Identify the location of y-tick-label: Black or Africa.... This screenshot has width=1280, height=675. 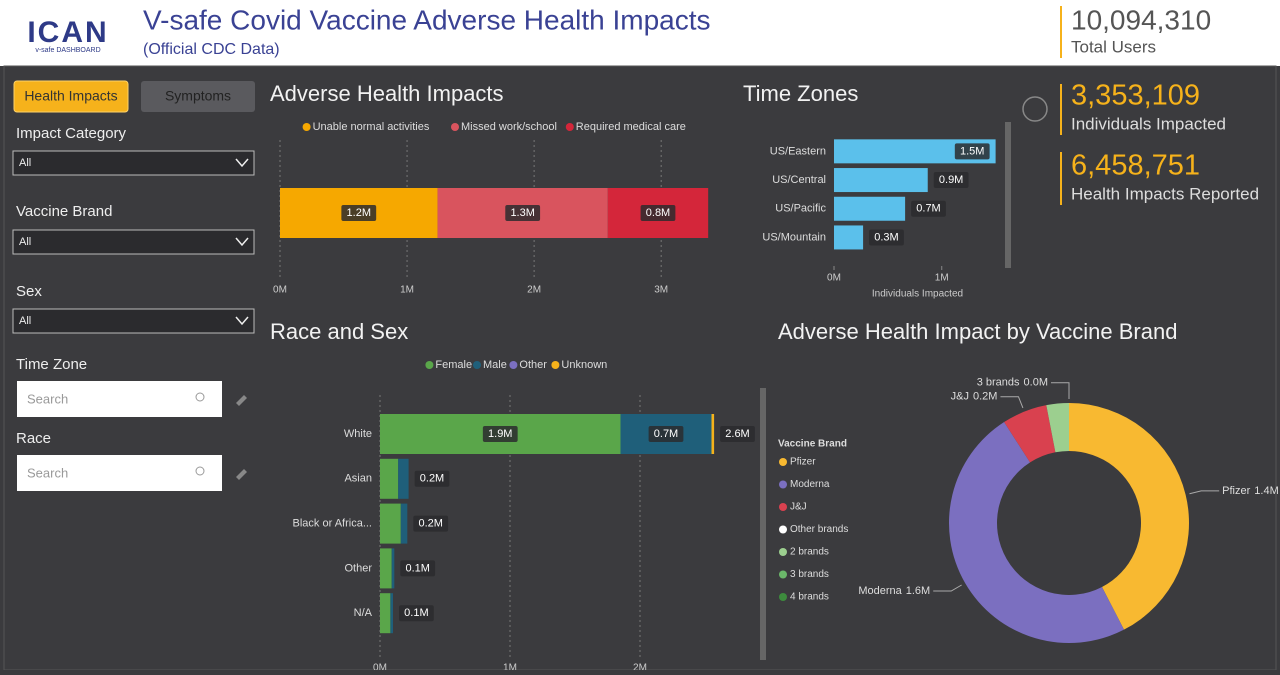
(332, 524).